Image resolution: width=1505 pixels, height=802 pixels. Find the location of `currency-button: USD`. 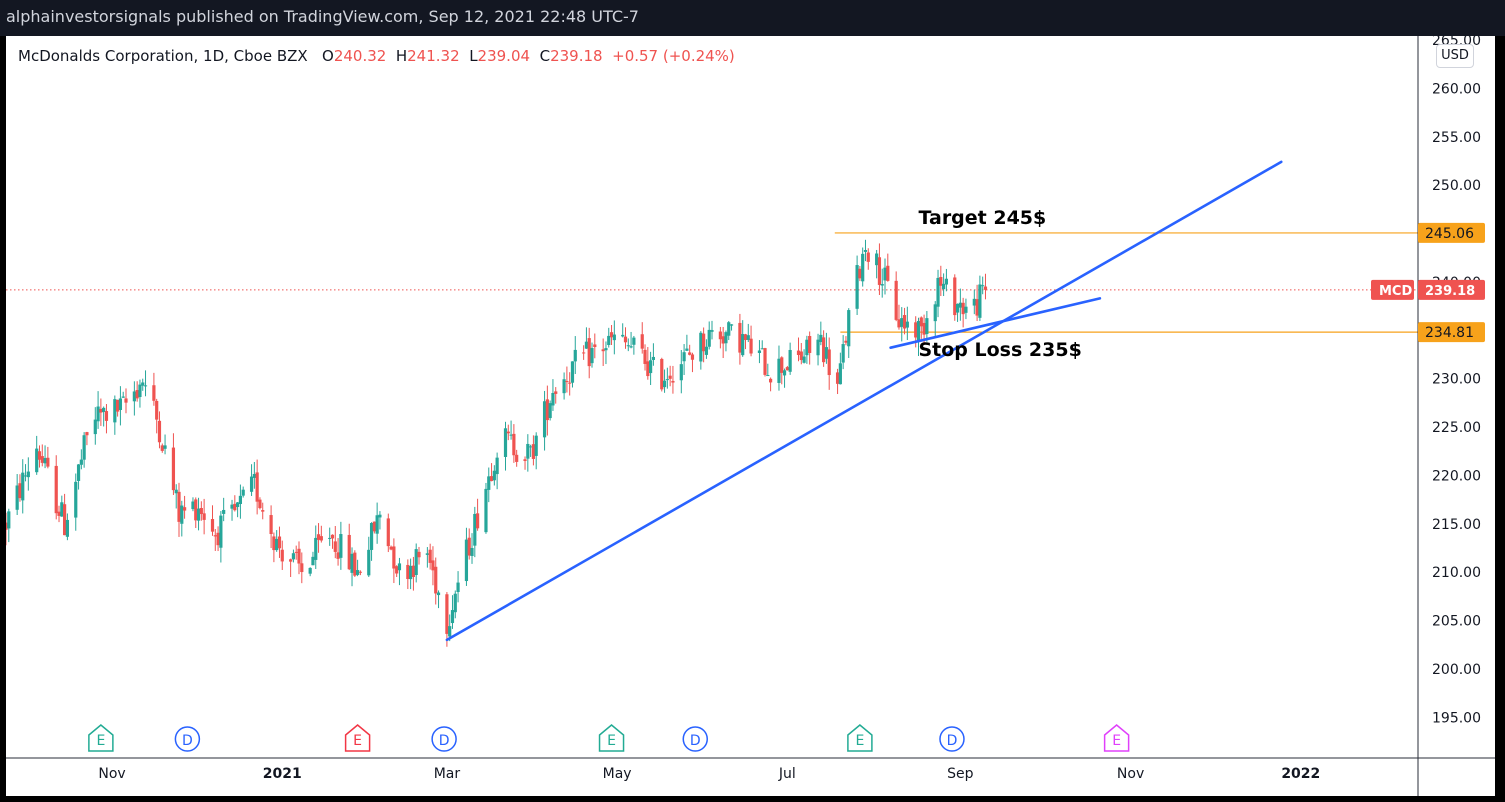

currency-button: USD is located at coordinates (1455, 56).